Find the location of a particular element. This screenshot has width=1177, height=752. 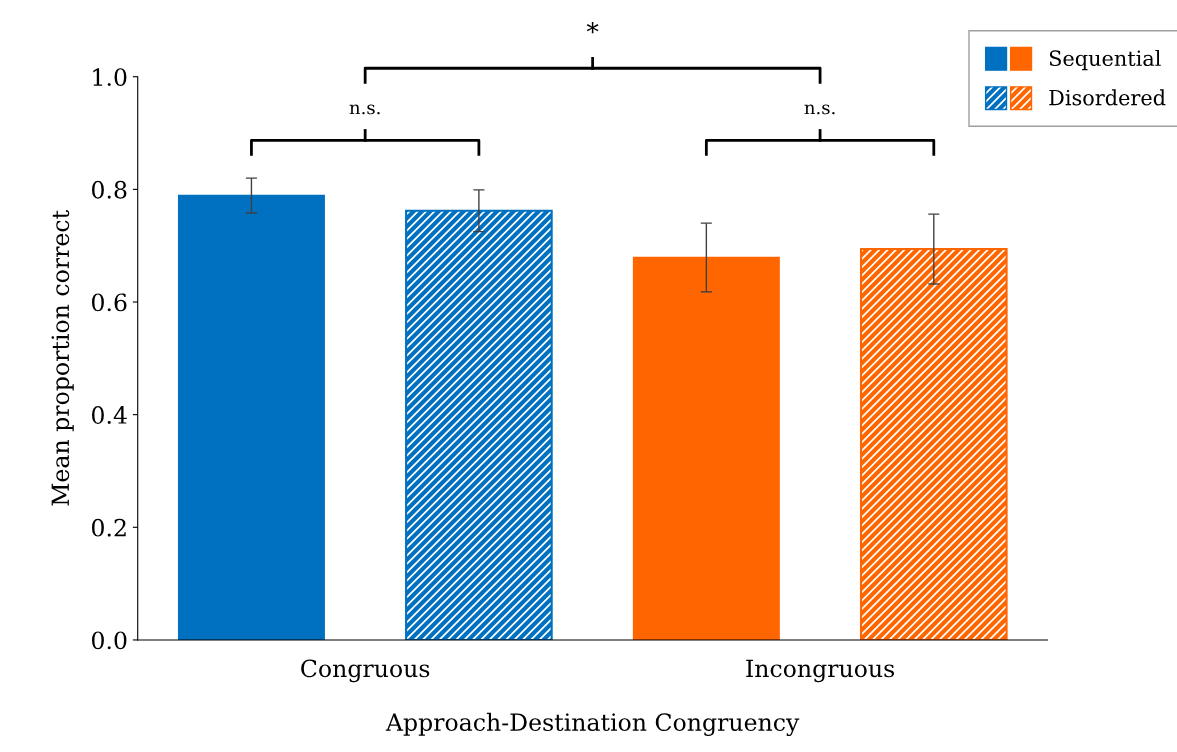

legend-label: Disordered is located at coordinates (1107, 97).